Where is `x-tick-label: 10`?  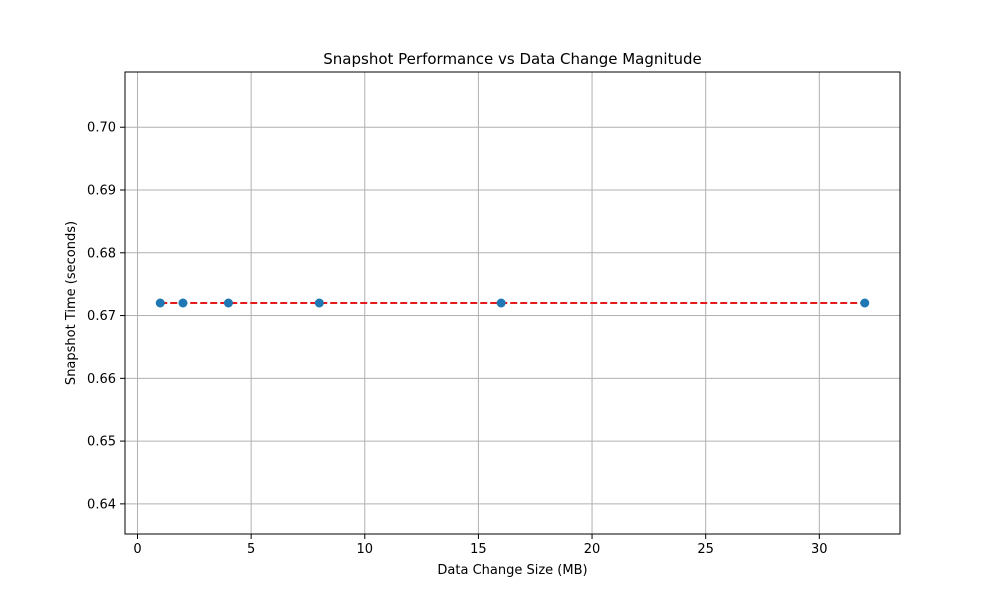
x-tick-label: 10 is located at coordinates (364, 549).